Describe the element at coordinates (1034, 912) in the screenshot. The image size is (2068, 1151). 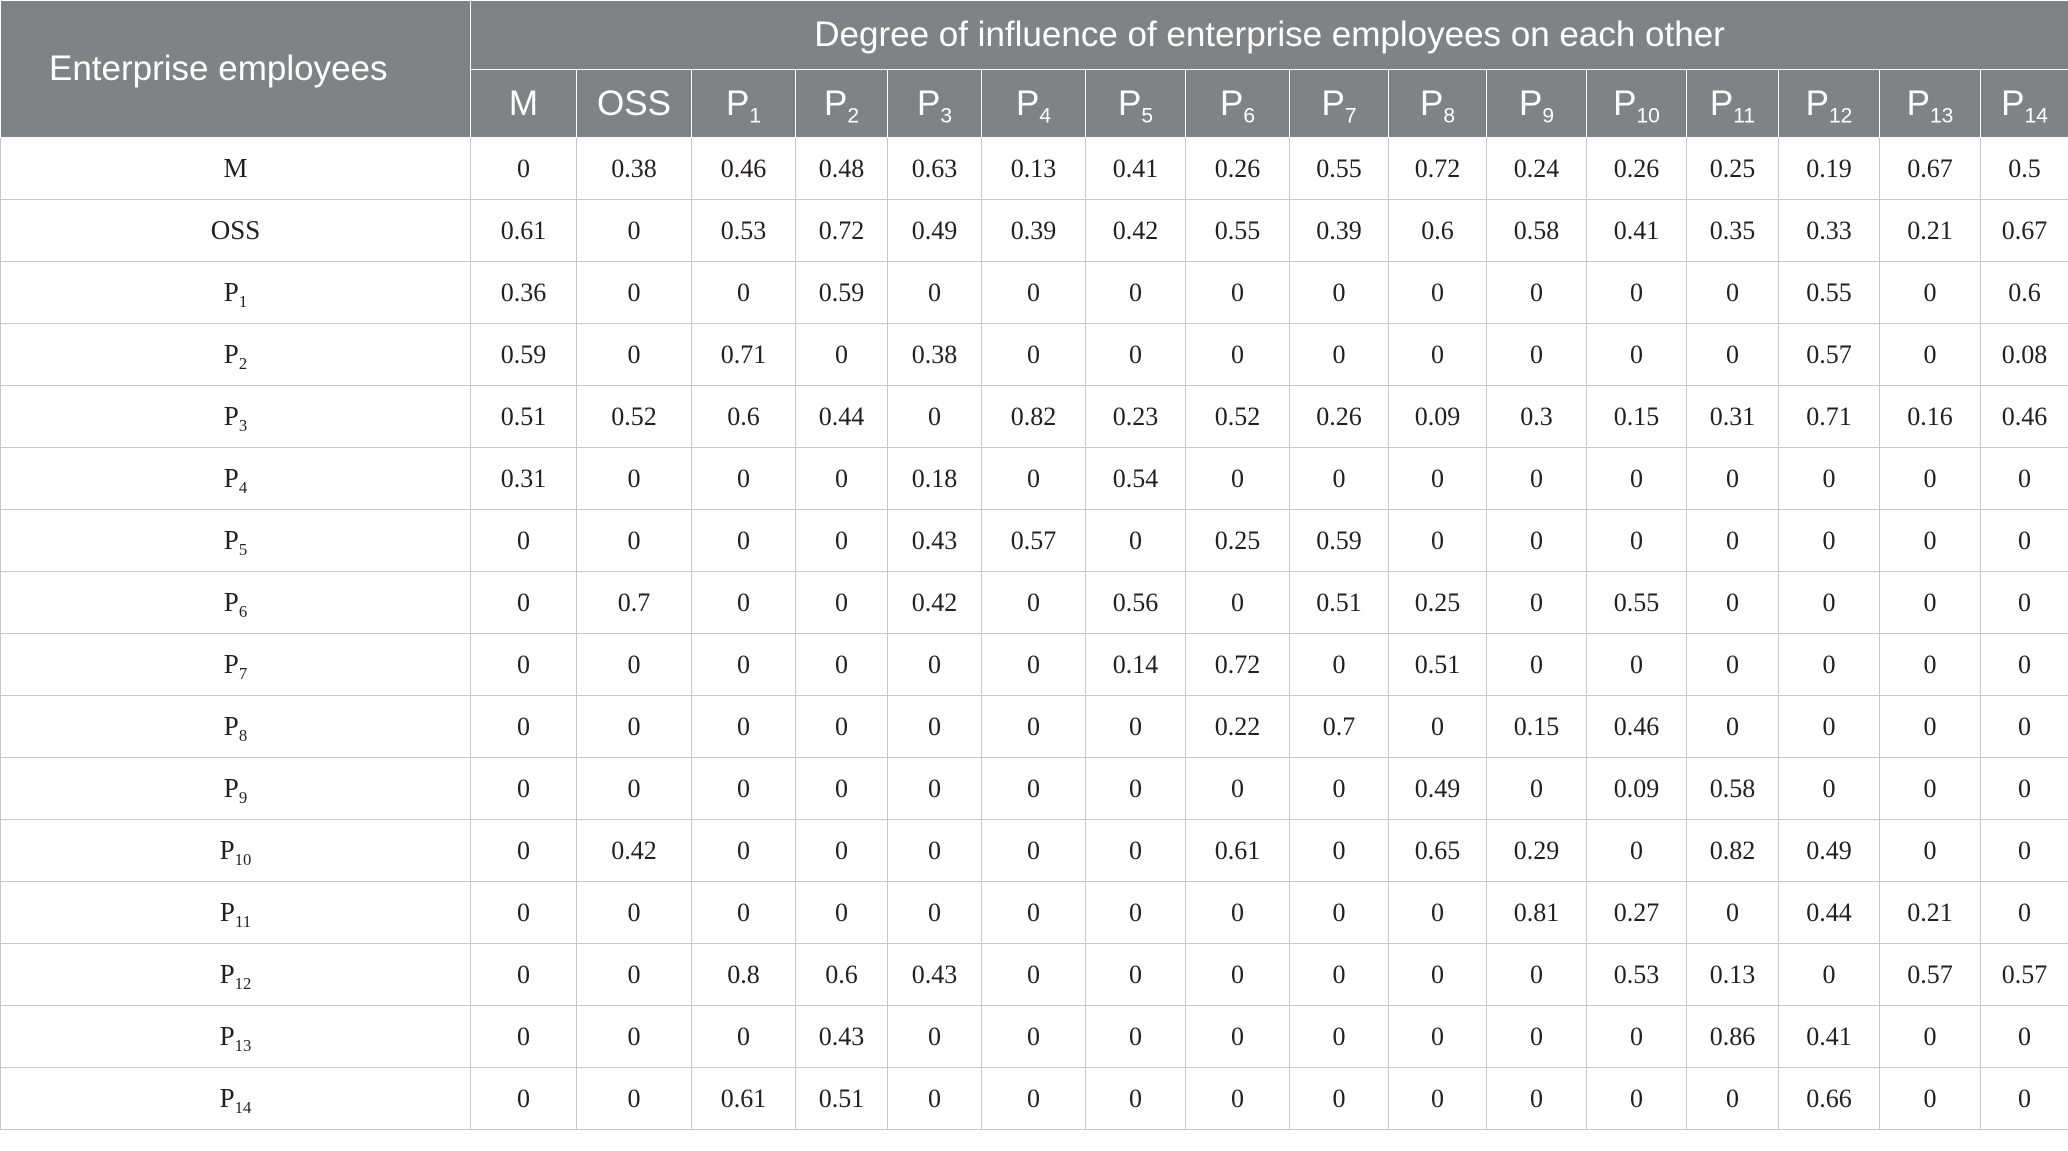
I see `table-row: P11 0 0 0 0 0 0 0 0 0 0 0.81 0.27 0 0.44 0.21 0` at that location.